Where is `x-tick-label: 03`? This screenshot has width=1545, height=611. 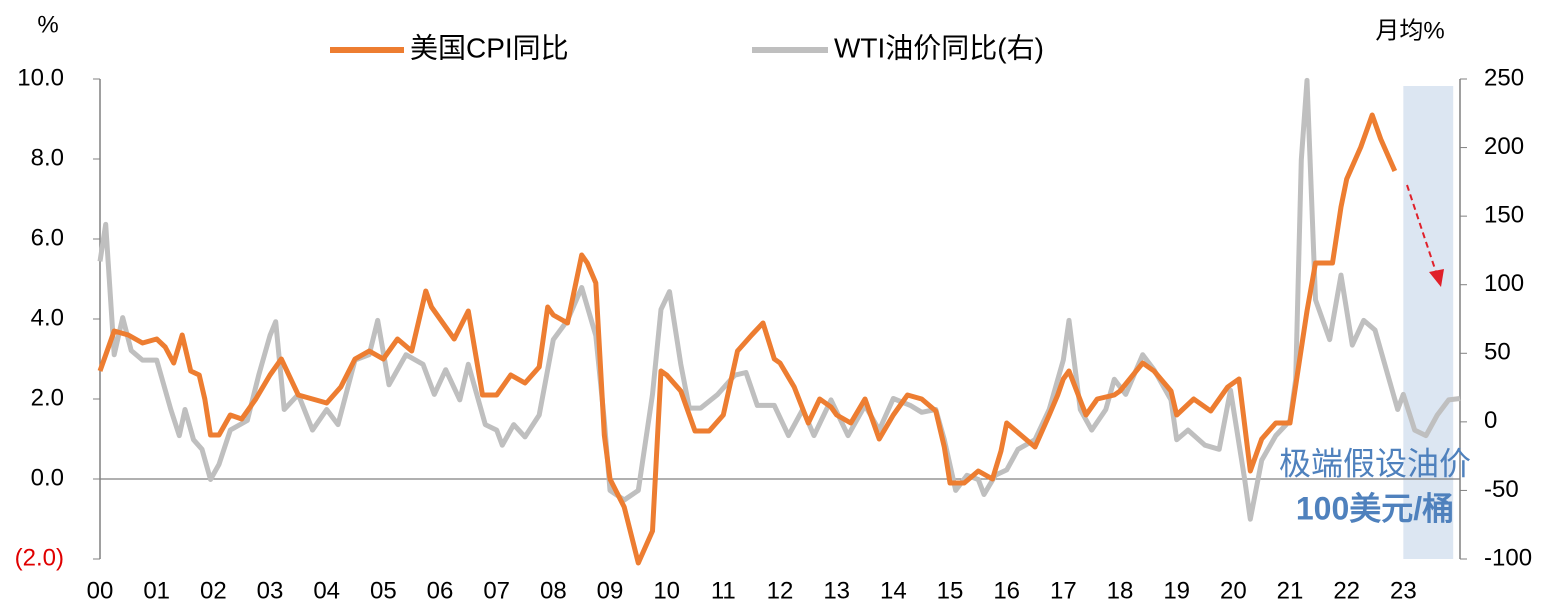 x-tick-label: 03 is located at coordinates (270, 590).